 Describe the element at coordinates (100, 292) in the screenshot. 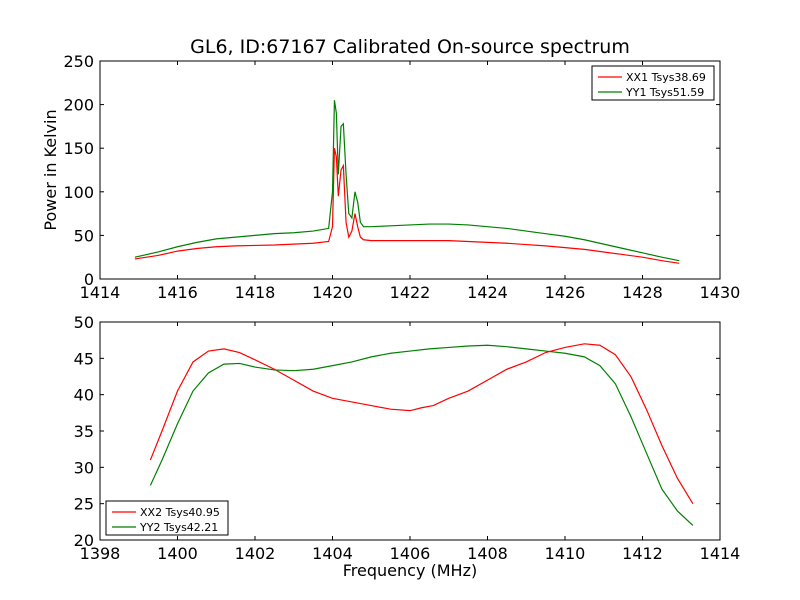

I see `top-x-tick-label: 1414` at that location.